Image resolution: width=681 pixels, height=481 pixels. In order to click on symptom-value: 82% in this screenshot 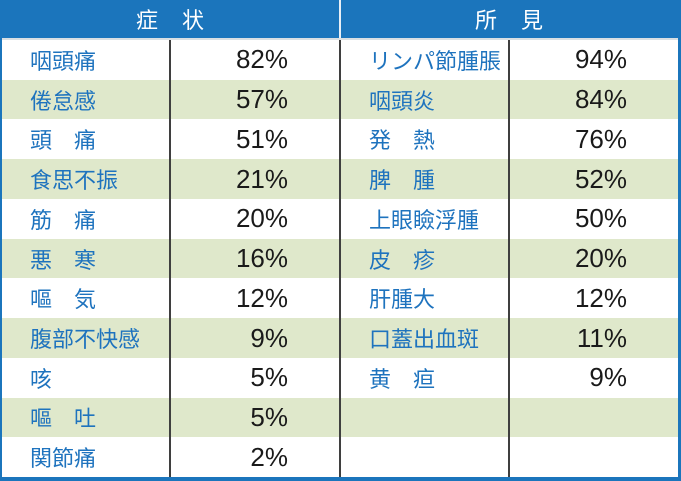, I will do `click(261, 59)`.